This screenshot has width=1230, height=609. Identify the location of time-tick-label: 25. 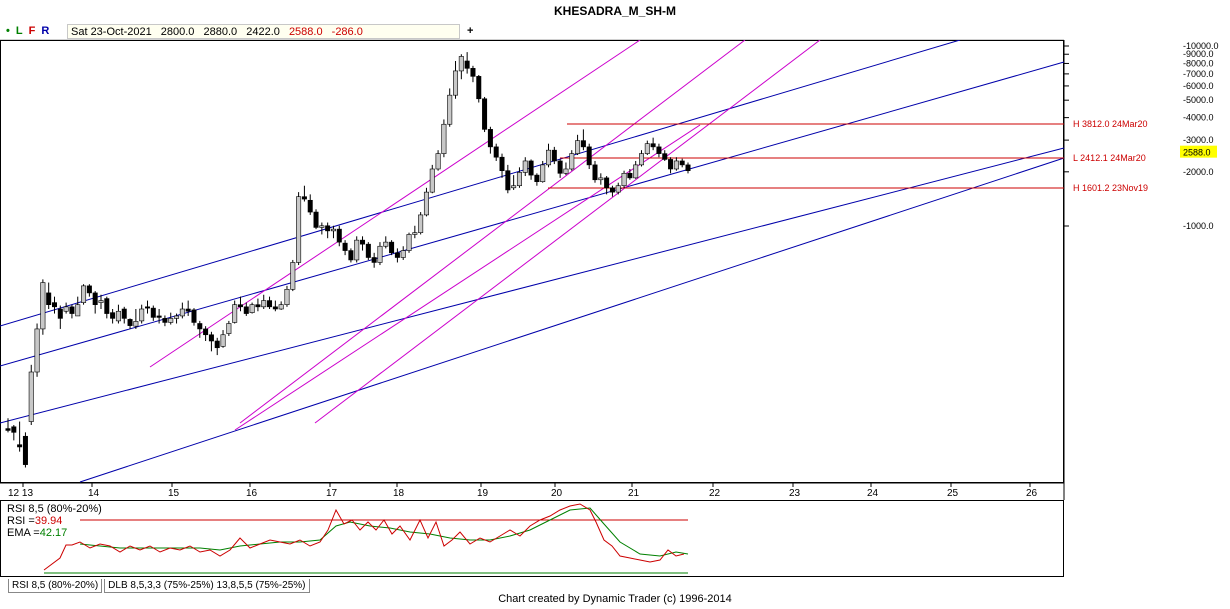
(953, 493).